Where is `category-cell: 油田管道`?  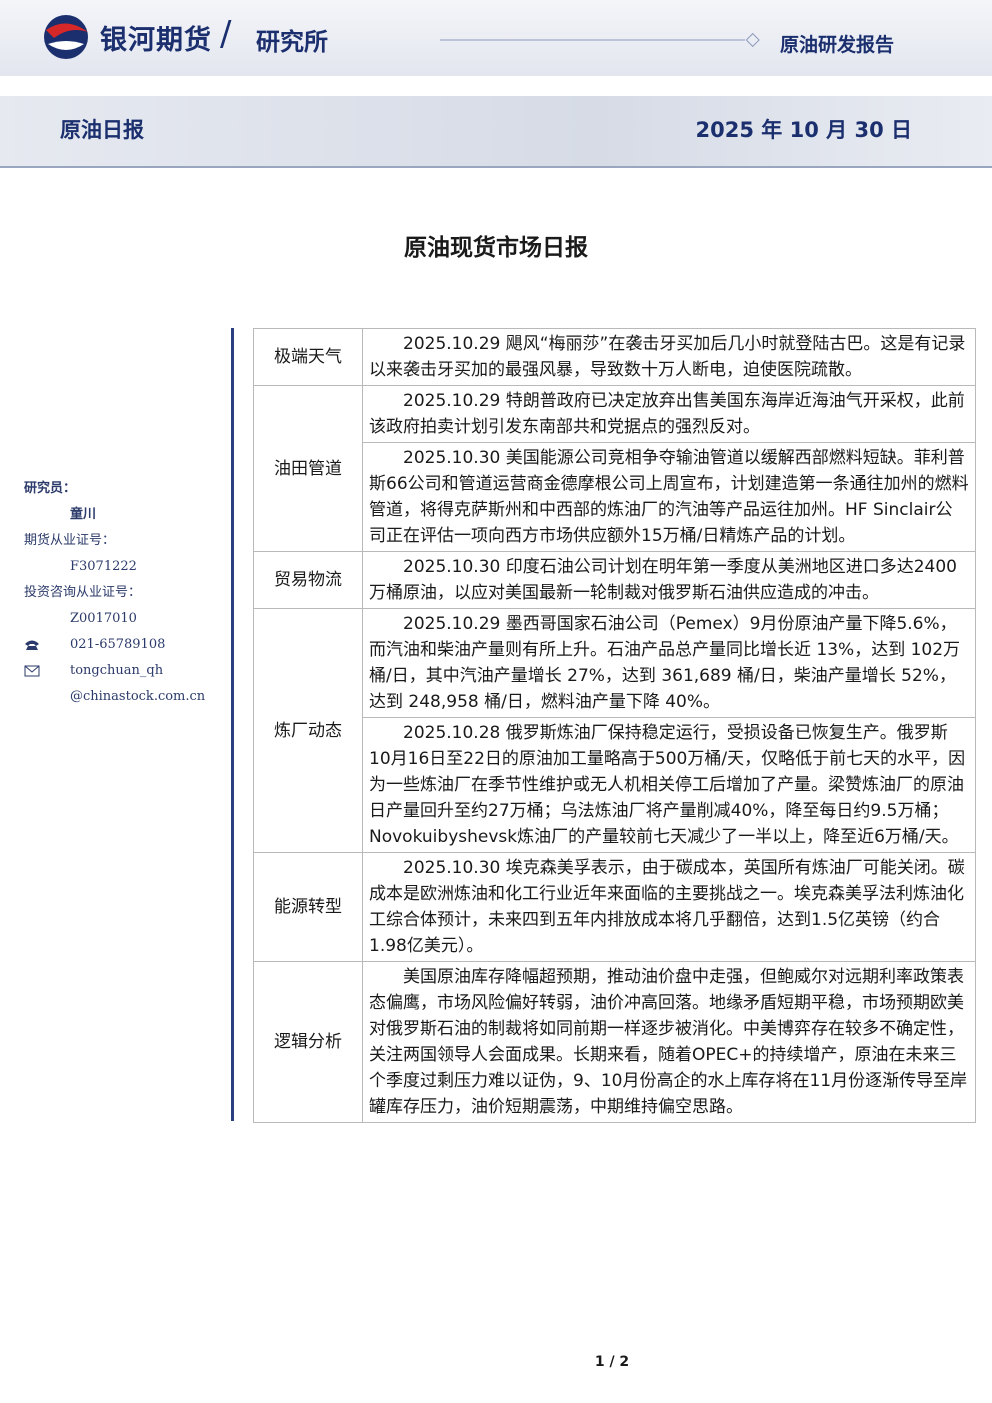
category-cell: 油田管道 is located at coordinates (308, 468).